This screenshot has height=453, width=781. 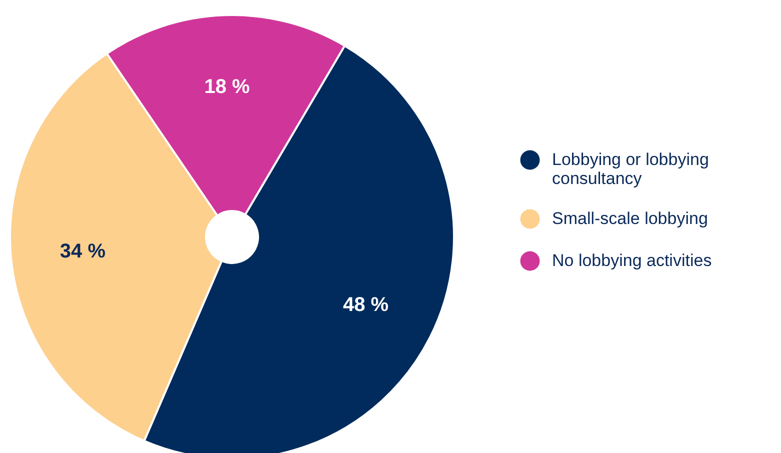 I want to click on data-label: 18 %, so click(x=227, y=87).